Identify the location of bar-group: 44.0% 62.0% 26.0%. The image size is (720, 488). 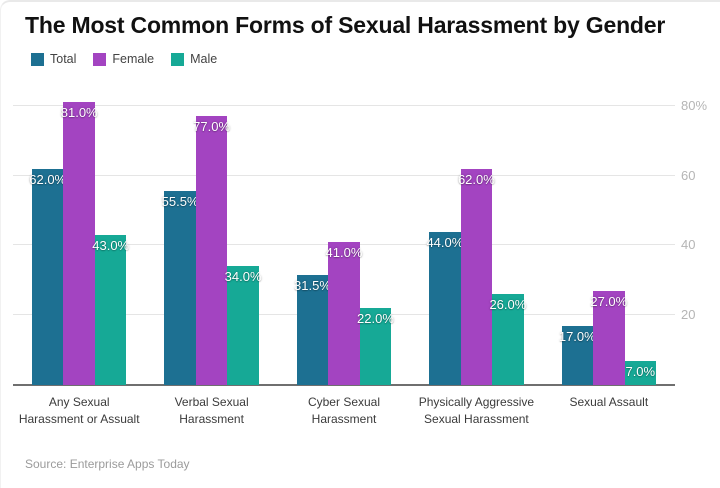
(476, 238).